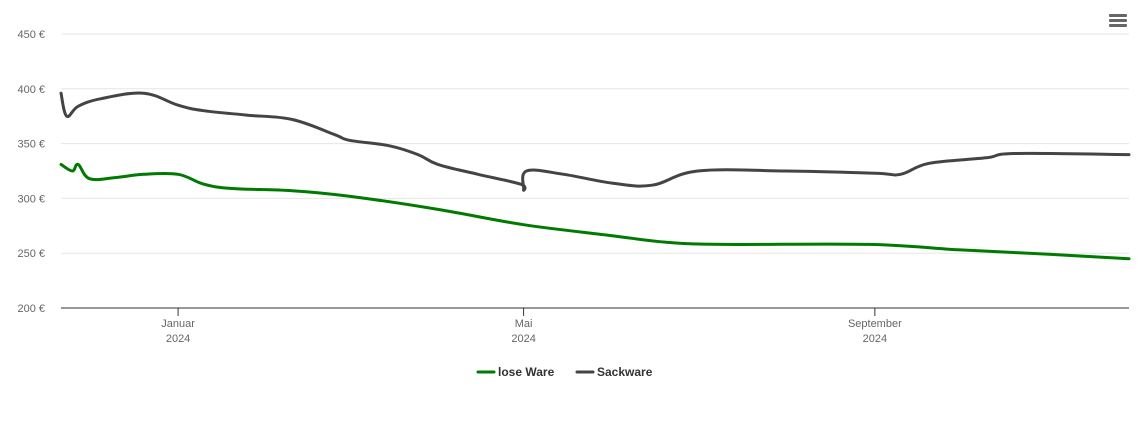 Image resolution: width=1140 pixels, height=434 pixels. What do you see at coordinates (31, 90) in the screenshot?
I see `y-tick-label: 400 €` at bounding box center [31, 90].